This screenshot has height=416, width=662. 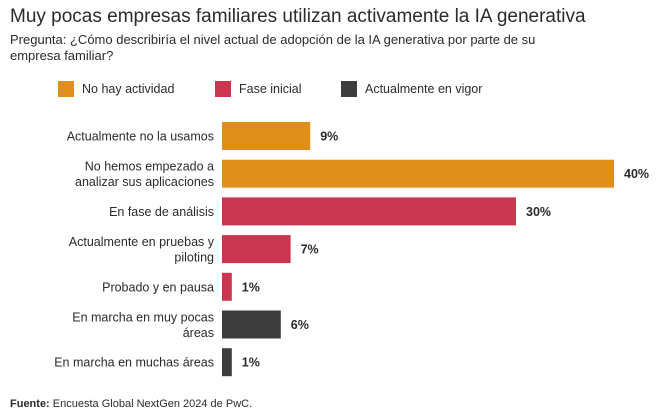 What do you see at coordinates (30, 404) in the screenshot?
I see `source-label: Fuente:` at bounding box center [30, 404].